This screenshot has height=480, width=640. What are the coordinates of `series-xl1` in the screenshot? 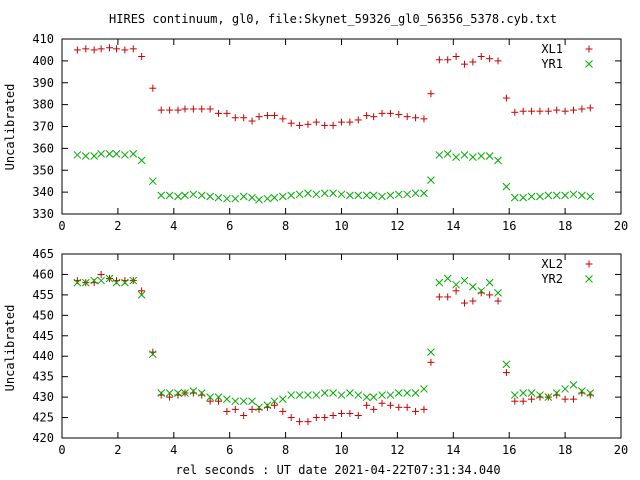 It's located at (333, 86).